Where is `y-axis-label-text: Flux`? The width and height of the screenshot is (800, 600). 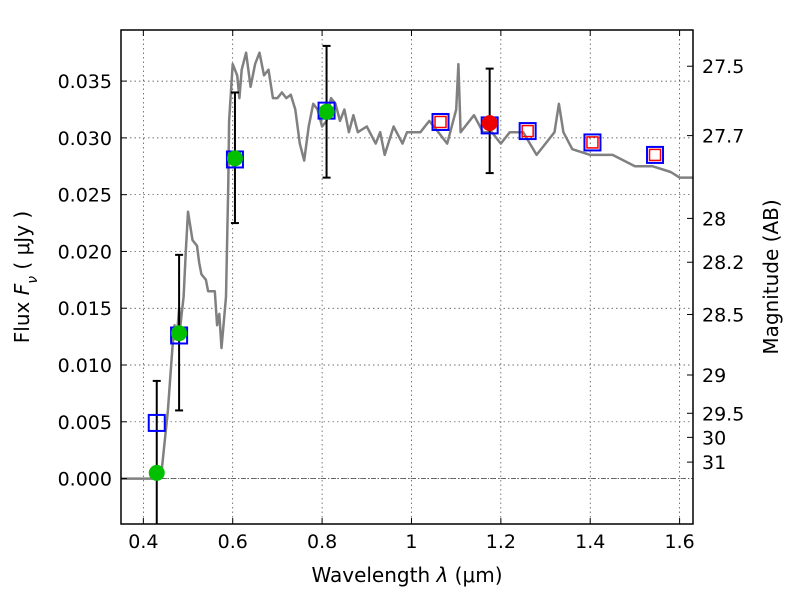
y-axis-label-text: Flux is located at coordinates (22, 319).